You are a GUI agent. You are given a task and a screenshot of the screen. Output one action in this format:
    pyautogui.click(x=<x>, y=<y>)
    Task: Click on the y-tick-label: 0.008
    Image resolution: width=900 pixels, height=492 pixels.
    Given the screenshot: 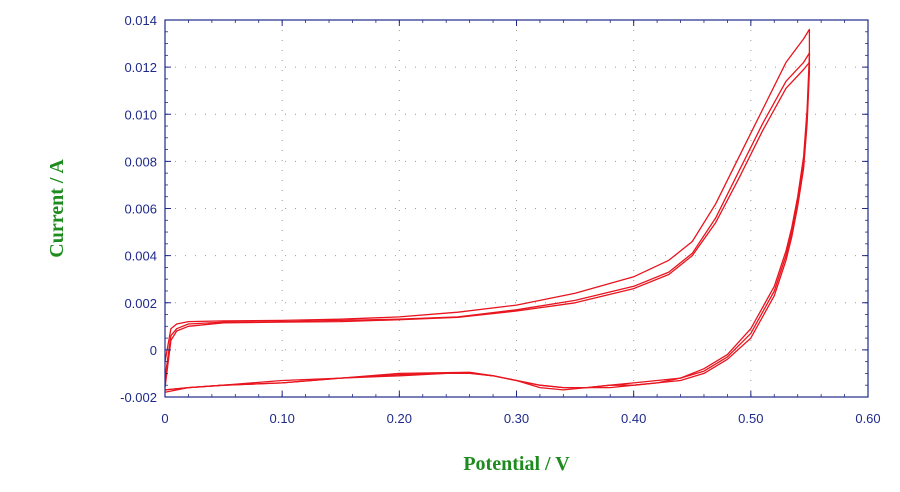 What is the action you would take?
    pyautogui.click(x=140, y=161)
    